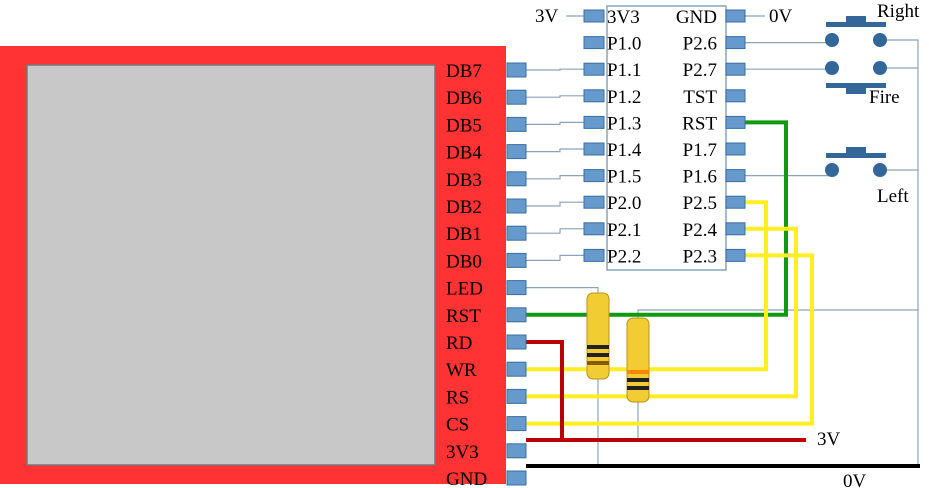 The height and width of the screenshot is (488, 929). What do you see at coordinates (618, 347) in the screenshot?
I see `resistors` at bounding box center [618, 347].